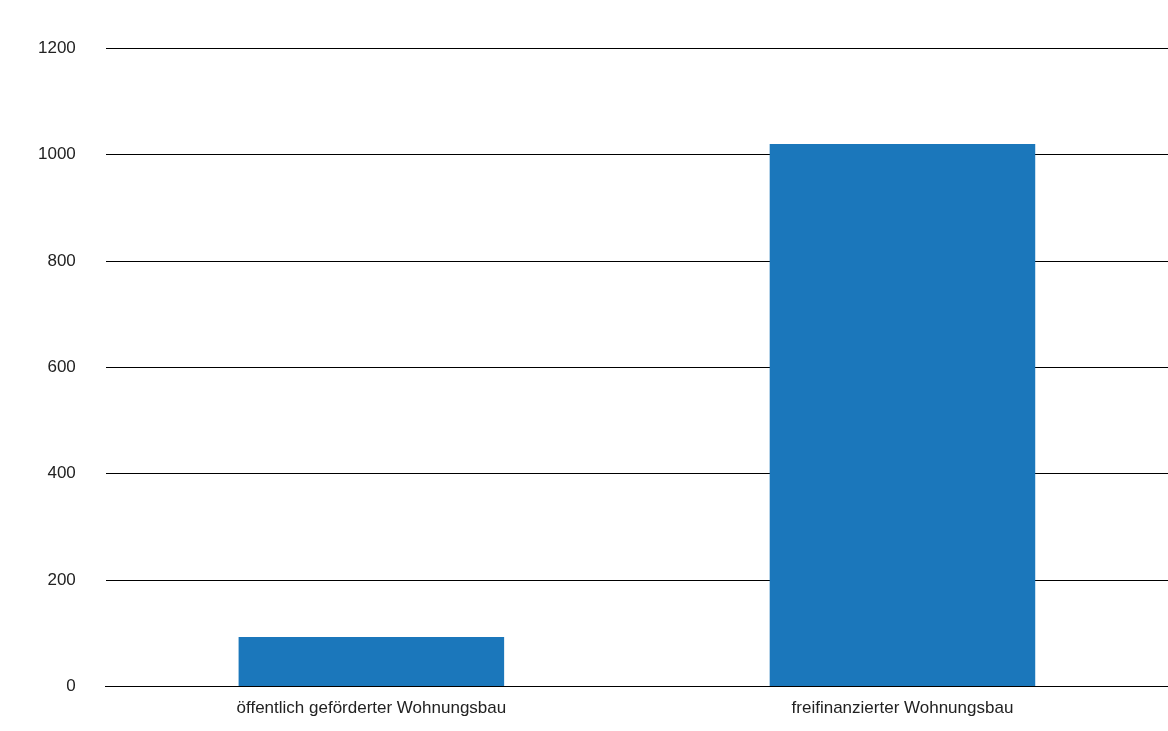 Image resolution: width=1168 pixels, height=731 pixels. Describe the element at coordinates (371, 708) in the screenshot. I see `x-tick-label: öffentlich geförderter Wohnungsbau` at that location.